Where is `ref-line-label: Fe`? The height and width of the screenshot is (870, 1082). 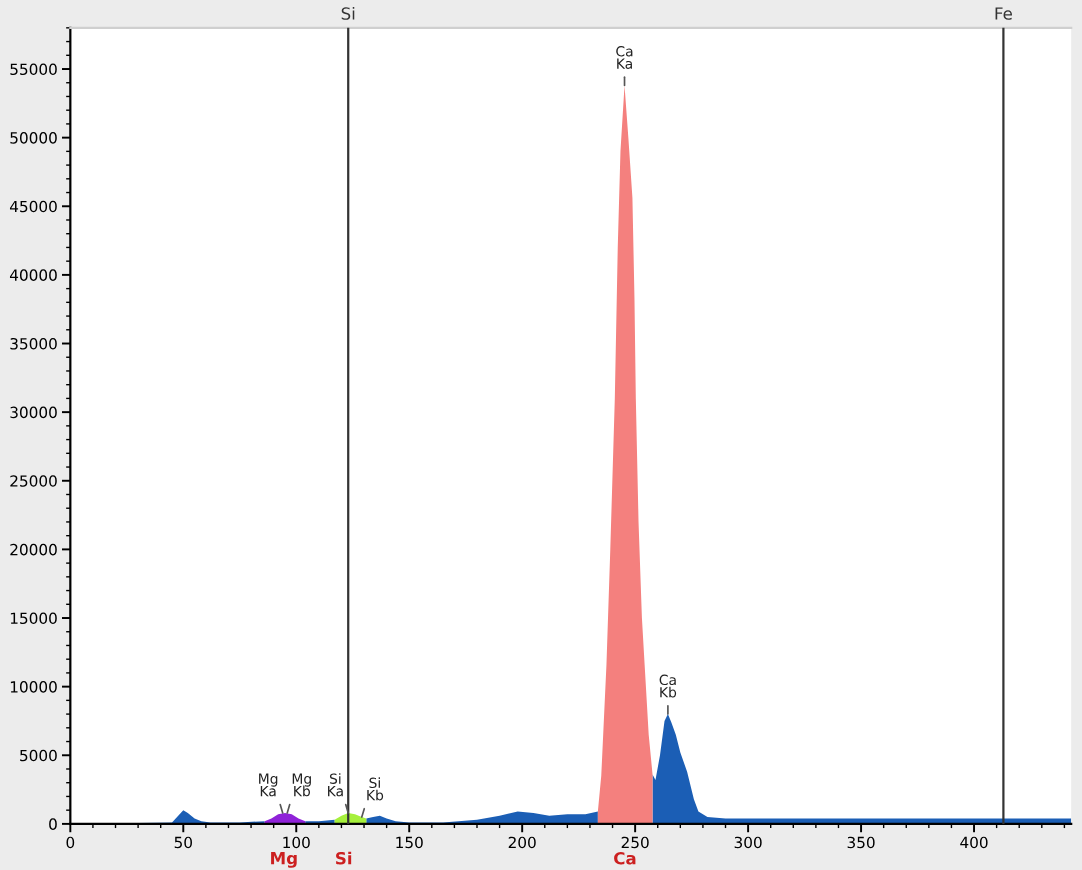
ref-line-label: Fe is located at coordinates (1003, 13).